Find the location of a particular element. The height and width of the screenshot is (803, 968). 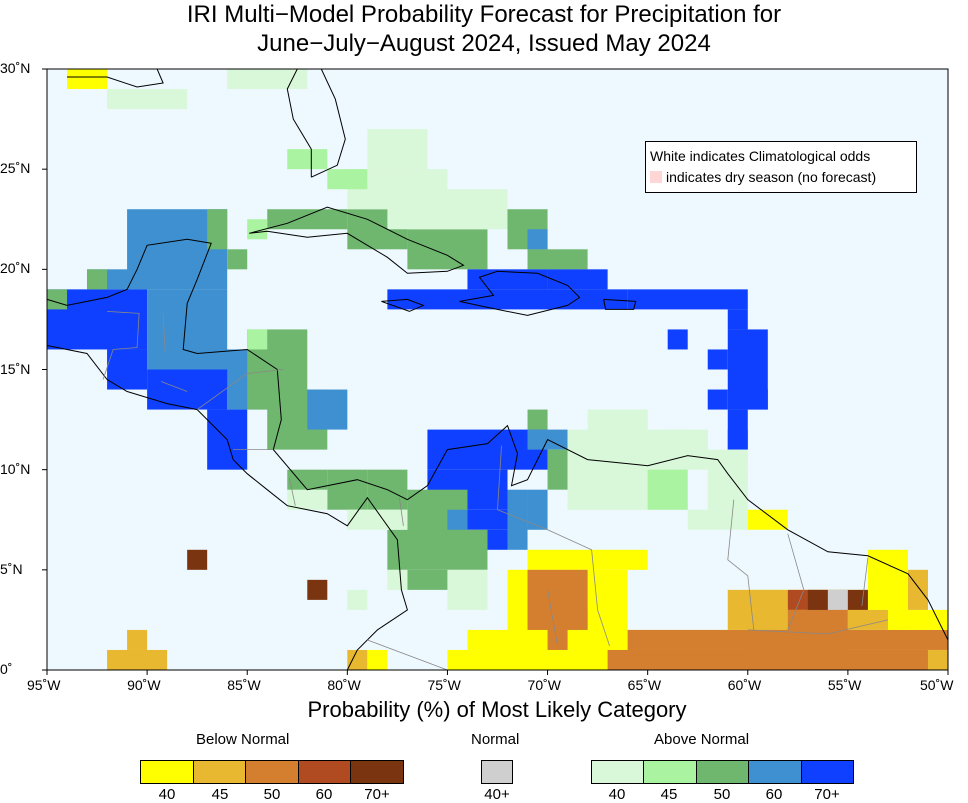

colorbar-tick-label: 40 is located at coordinates (617, 794).